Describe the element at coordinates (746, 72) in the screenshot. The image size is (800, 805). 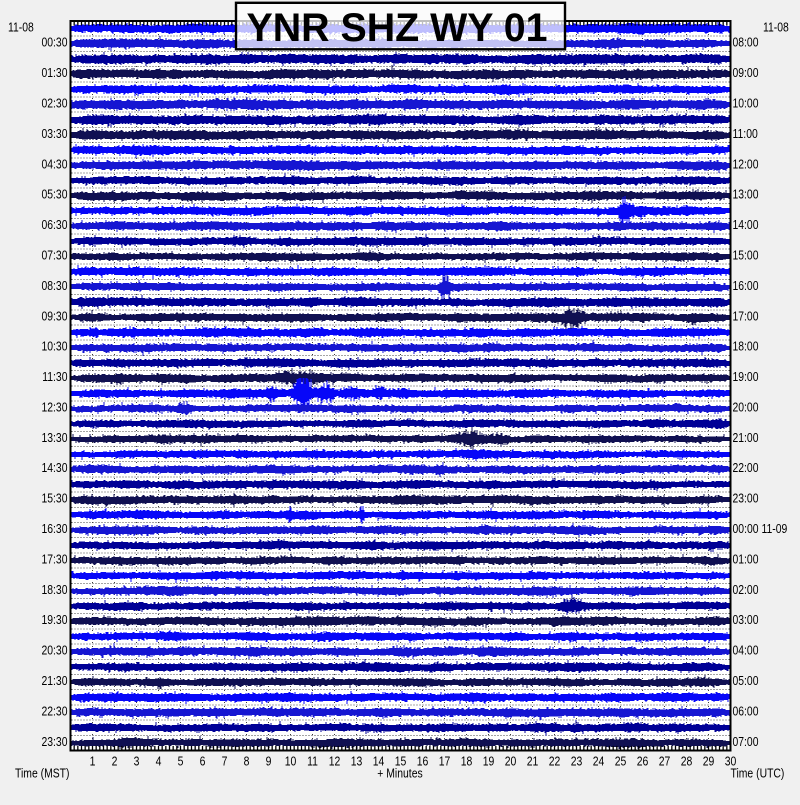
I see `svg-text: 09:00` at that location.